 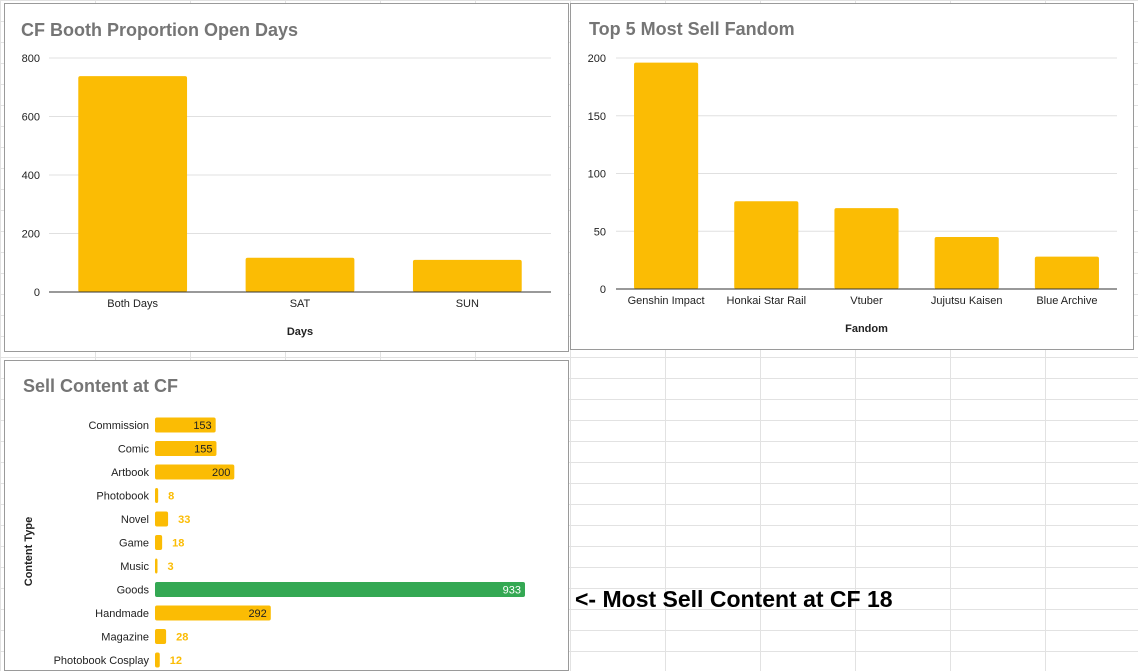 What do you see at coordinates (203, 450) in the screenshot?
I see `data-label-comic: 155` at bounding box center [203, 450].